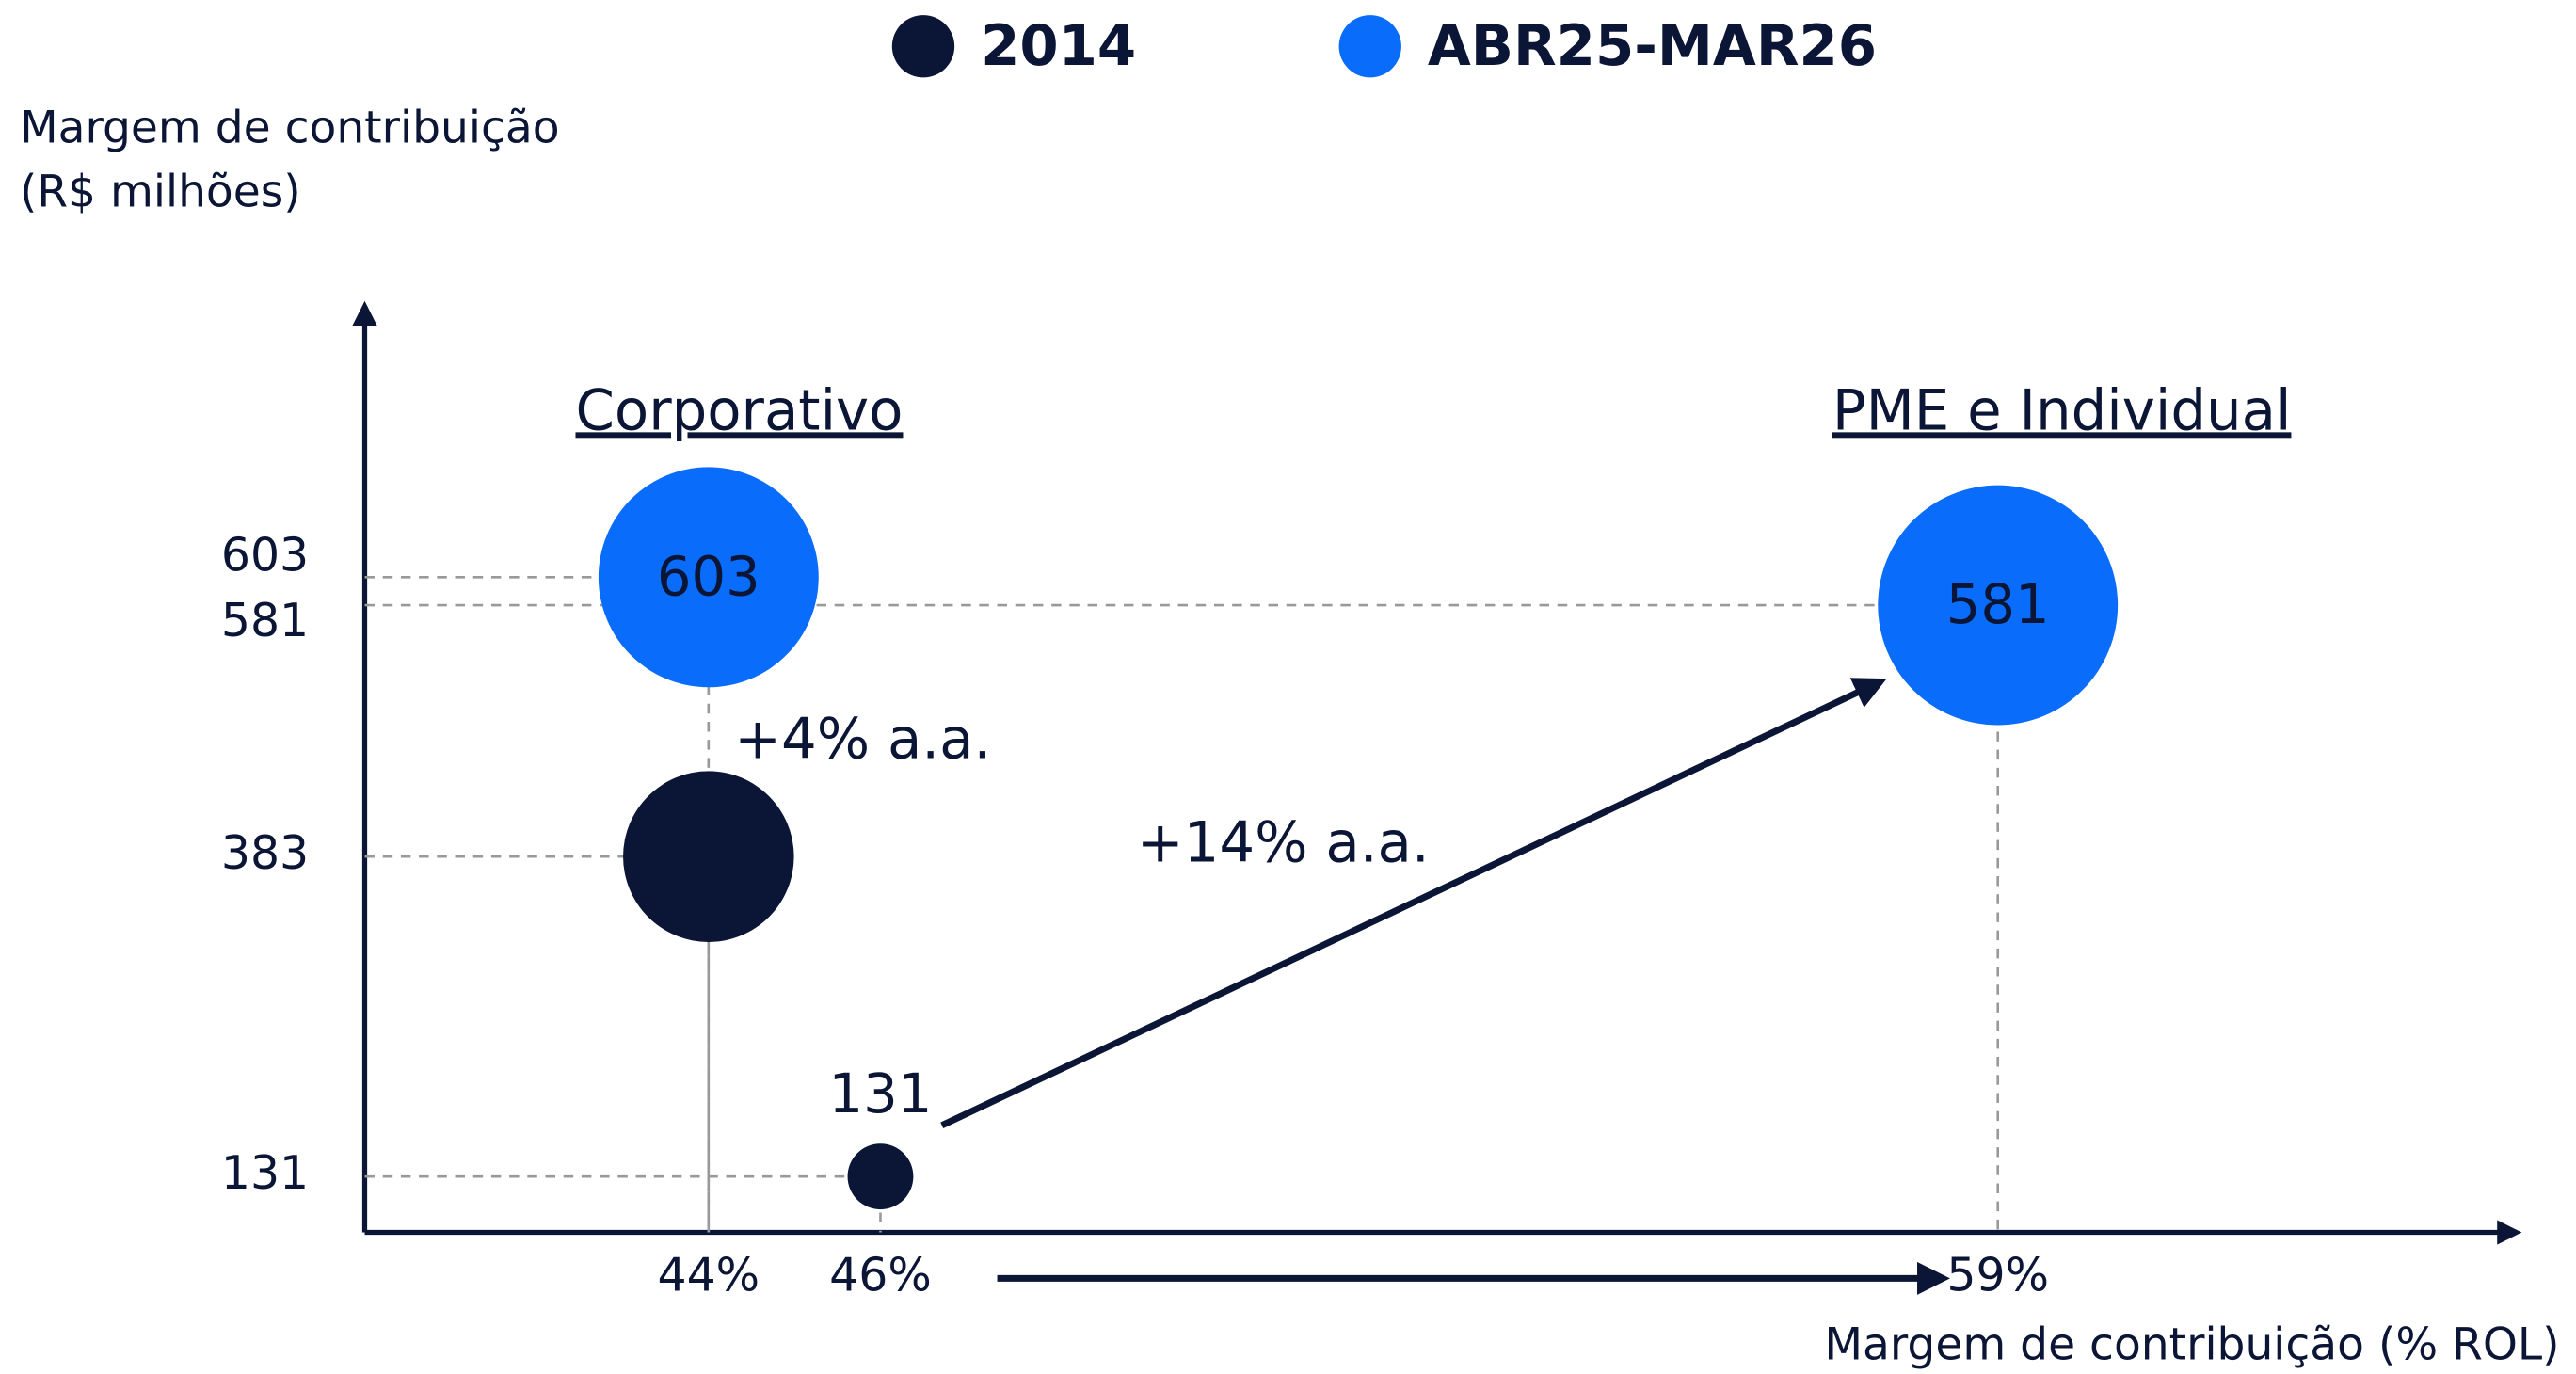  I want to click on y-tick-label: 383, so click(265, 853).